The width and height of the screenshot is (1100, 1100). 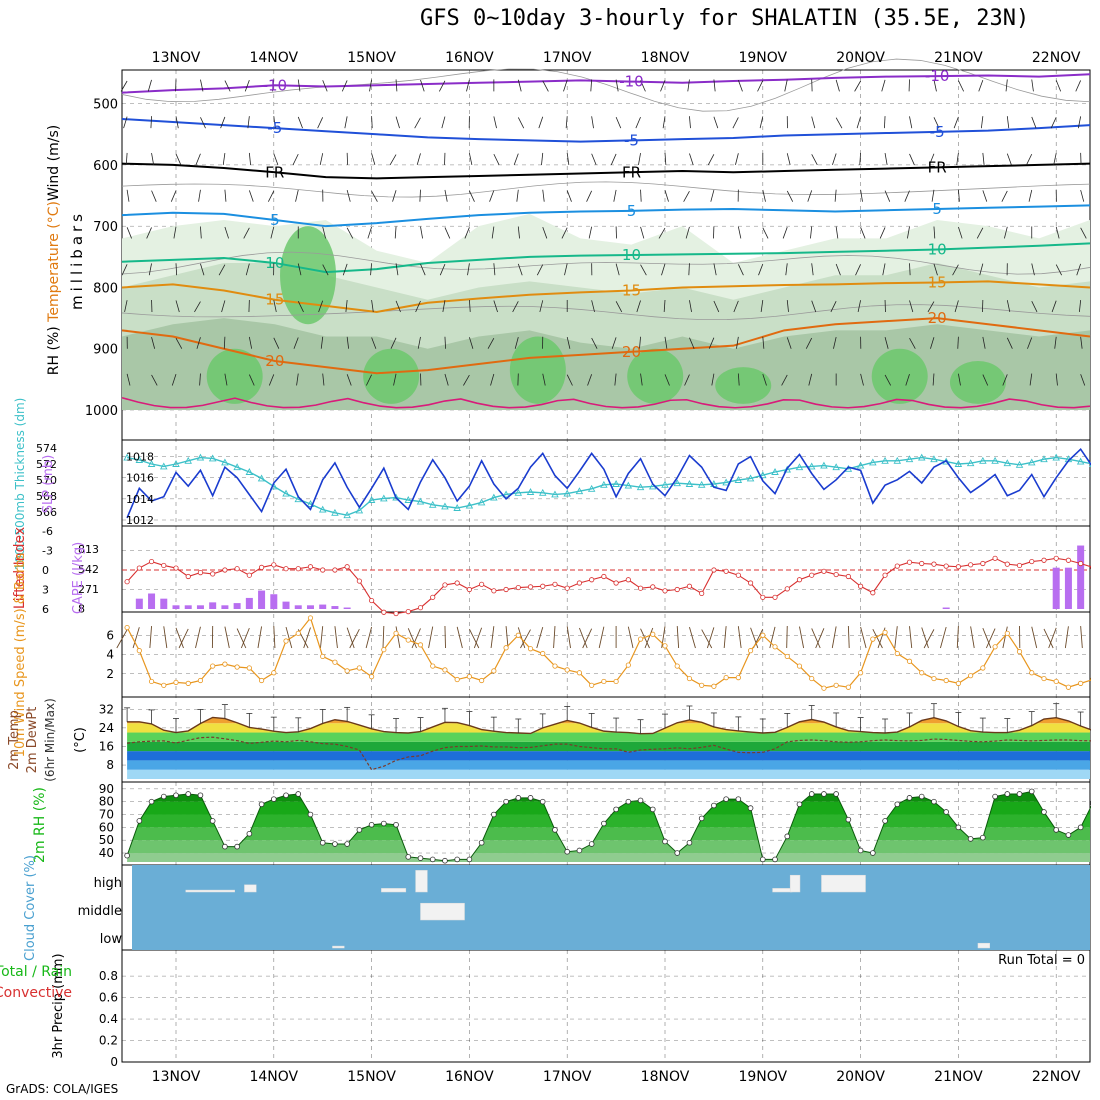 I want to click on lifted-tick--3: -3, so click(x=47, y=551).